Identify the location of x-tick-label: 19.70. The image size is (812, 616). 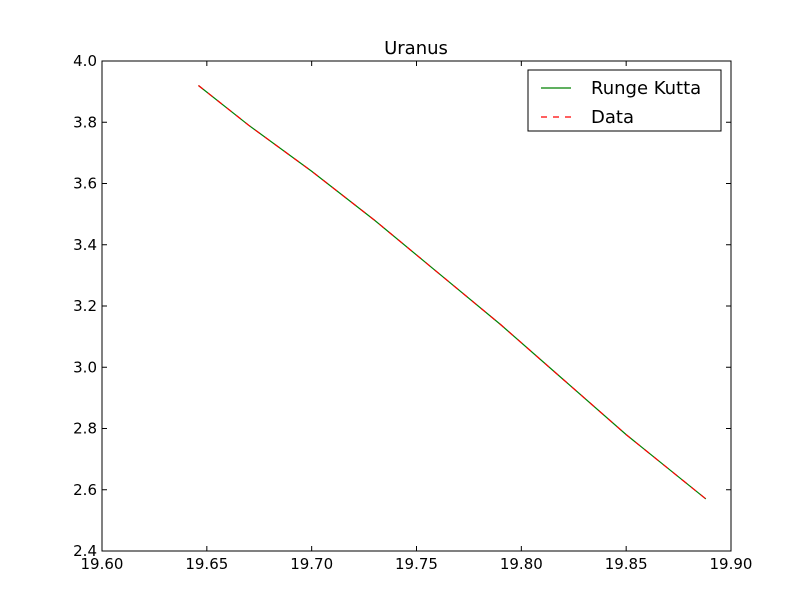
(311, 564).